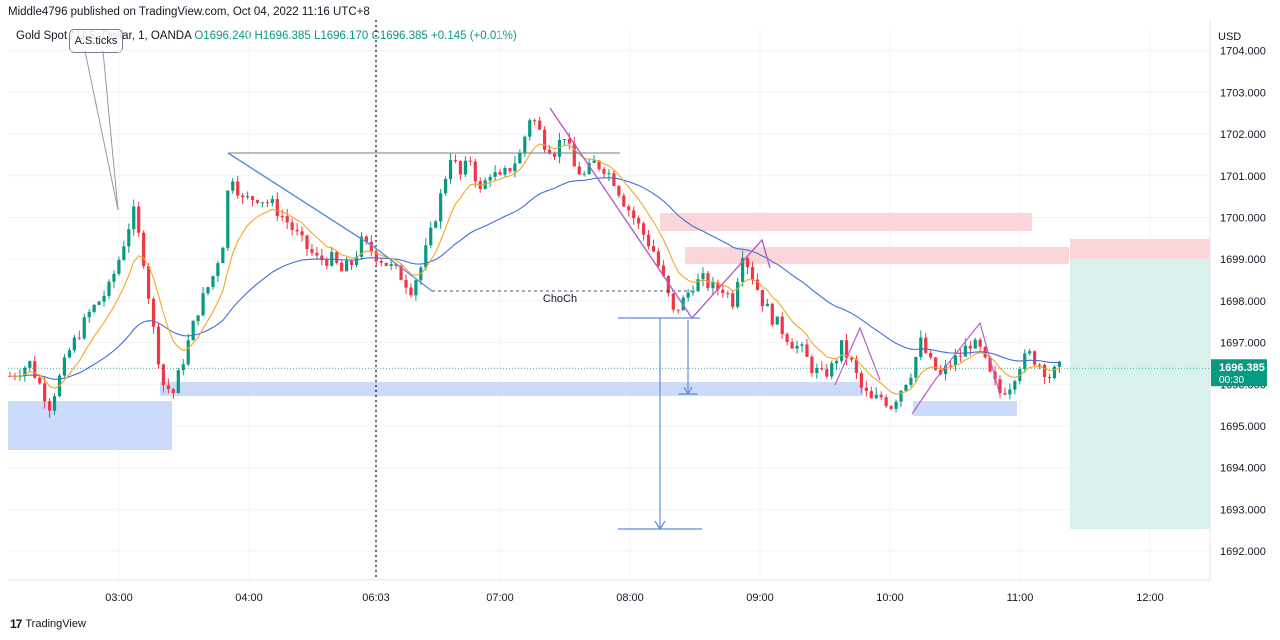 This screenshot has height=640, width=1280. What do you see at coordinates (1020, 598) in the screenshot?
I see `x-tick-7: 11:00` at bounding box center [1020, 598].